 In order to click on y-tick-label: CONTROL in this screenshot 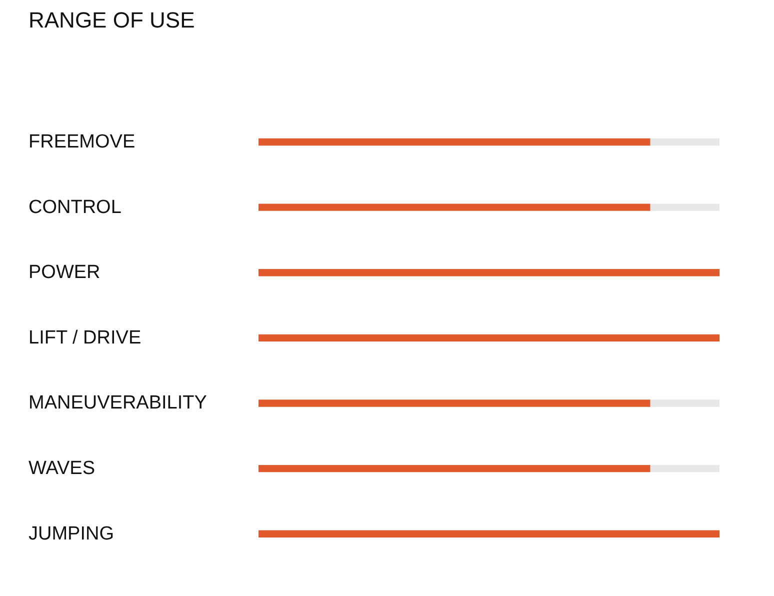, I will do `click(75, 207)`.